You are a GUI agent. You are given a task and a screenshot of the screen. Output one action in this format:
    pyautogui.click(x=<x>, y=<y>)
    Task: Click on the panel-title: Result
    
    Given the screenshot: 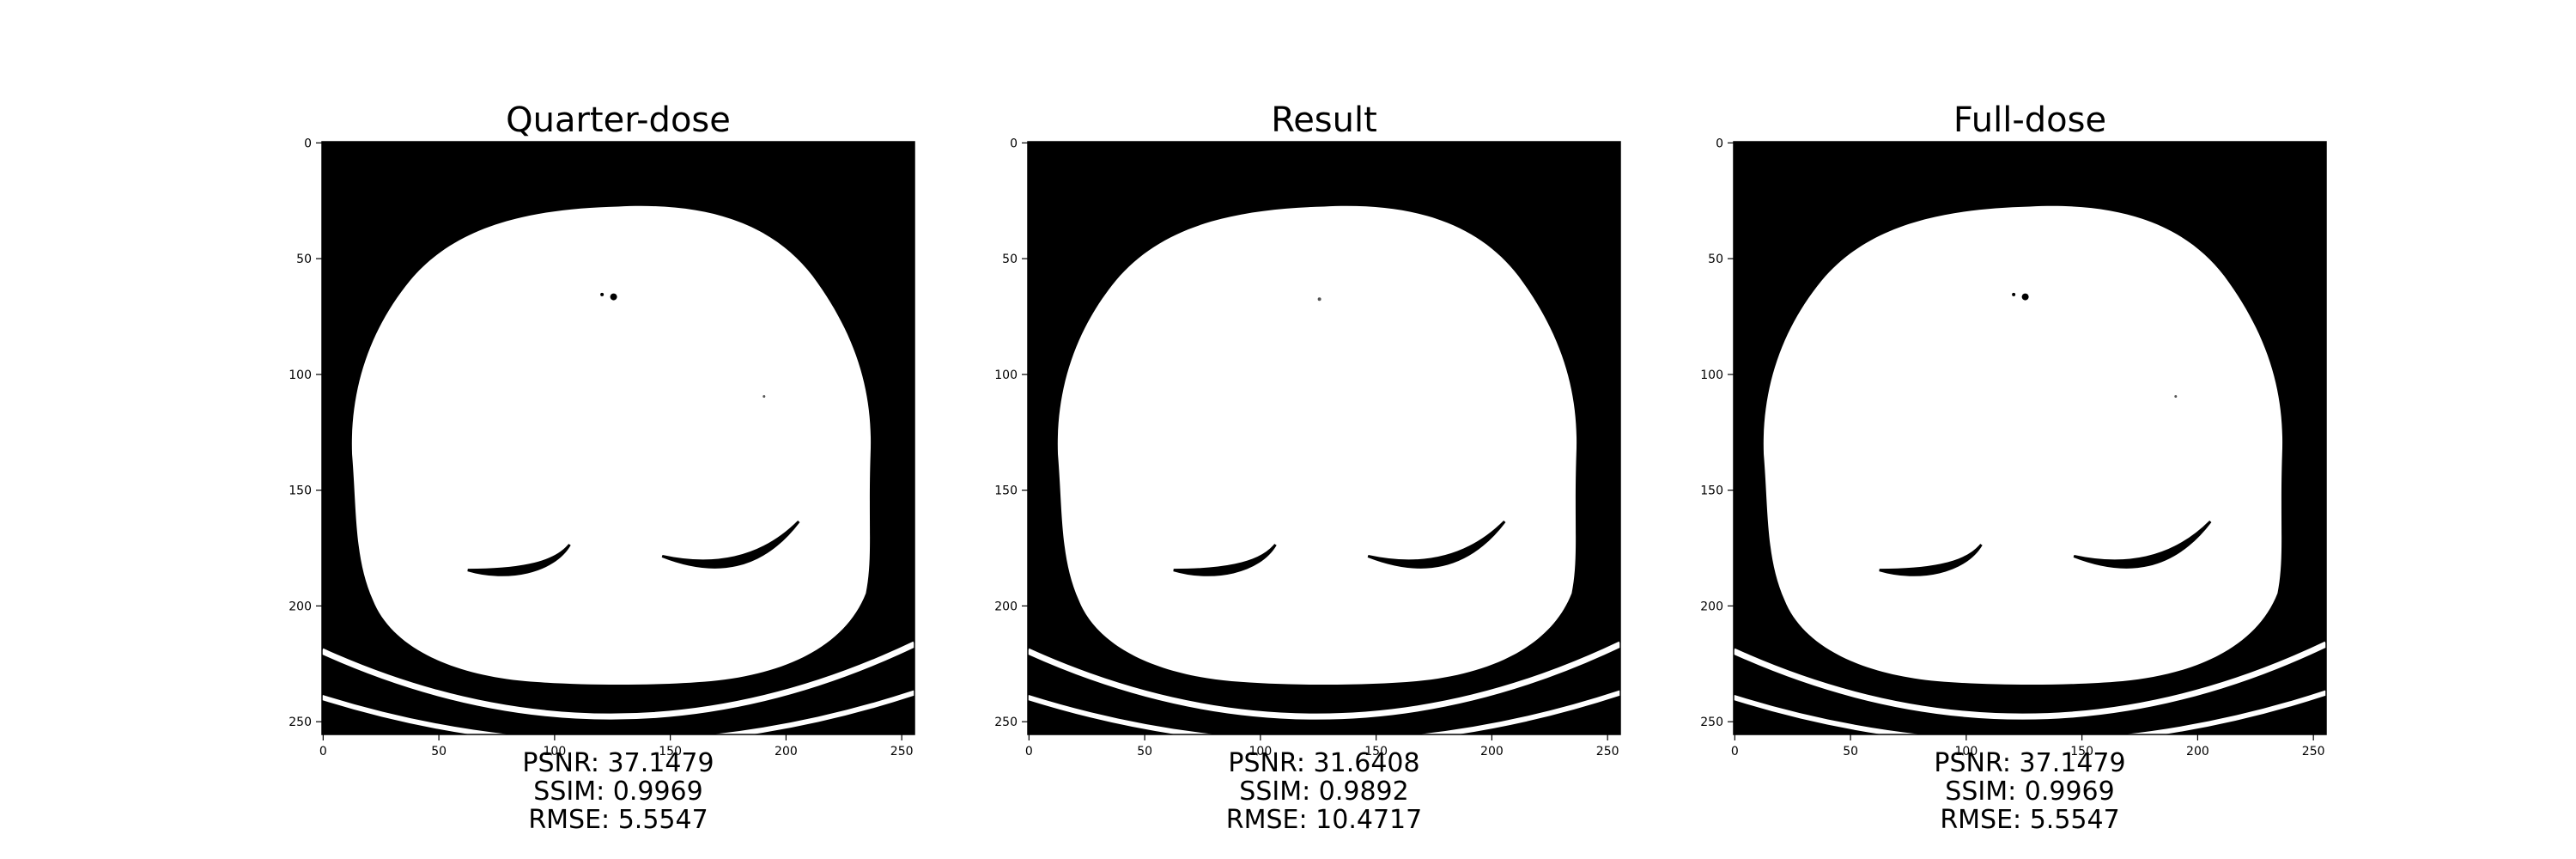 What is the action you would take?
    pyautogui.click(x=1324, y=121)
    